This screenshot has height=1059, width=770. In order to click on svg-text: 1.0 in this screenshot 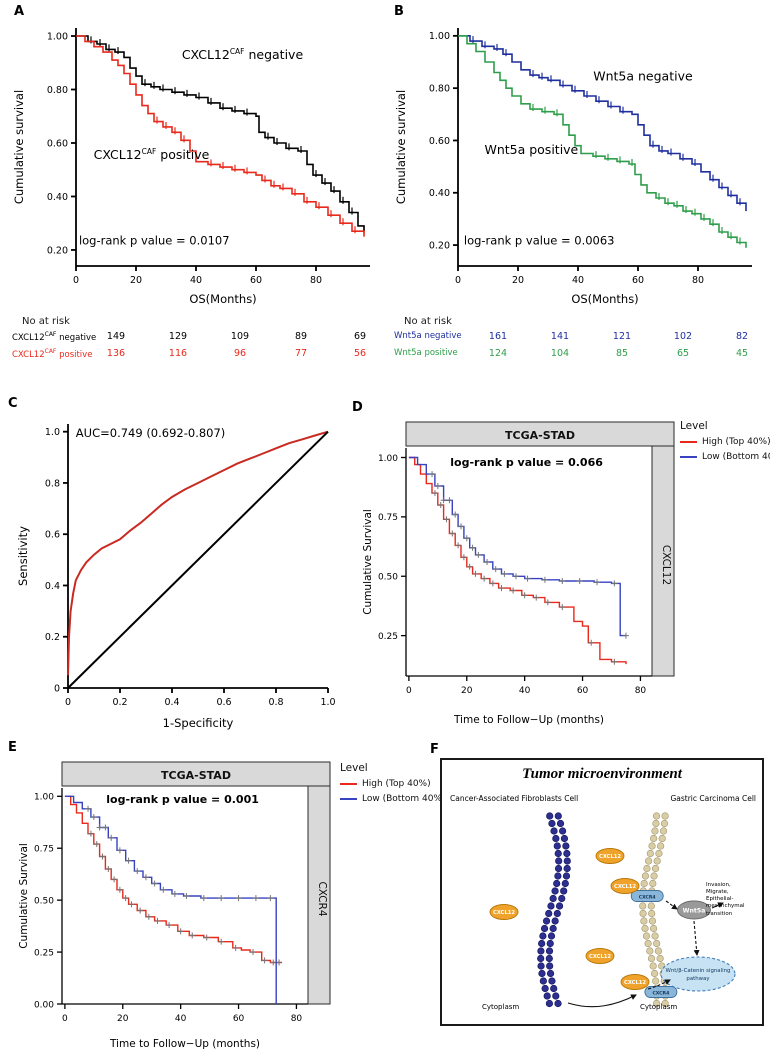, I will do `click(327, 702)`.